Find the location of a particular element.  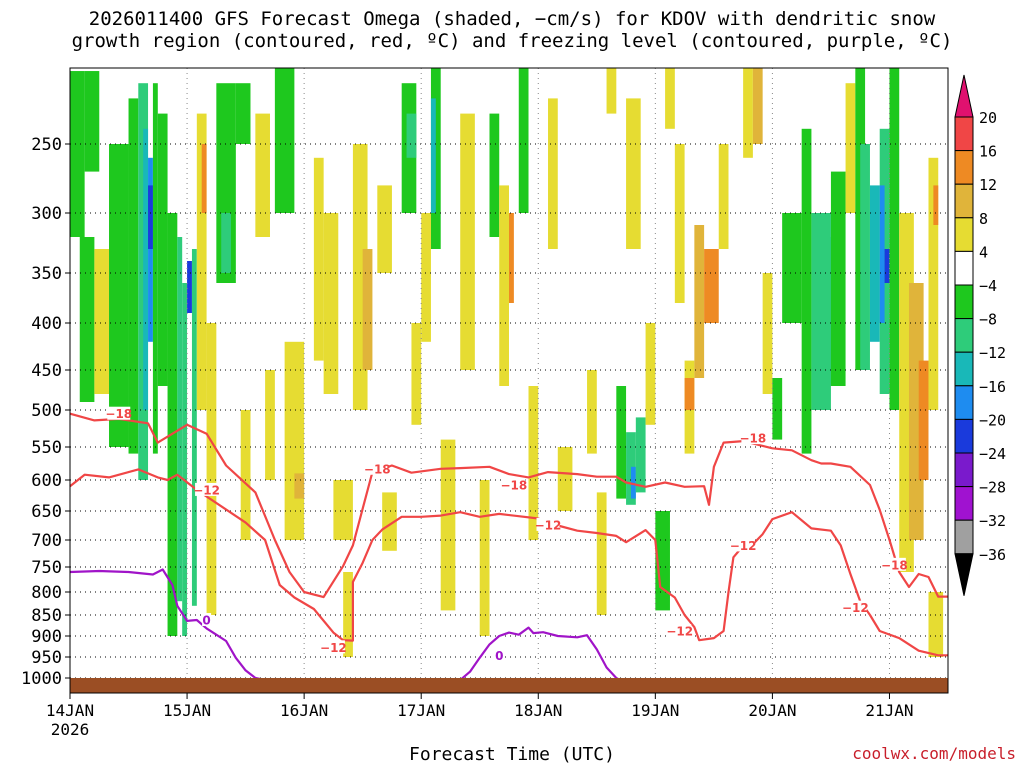

x-tick-label: 20JAN is located at coordinates (772, 710).